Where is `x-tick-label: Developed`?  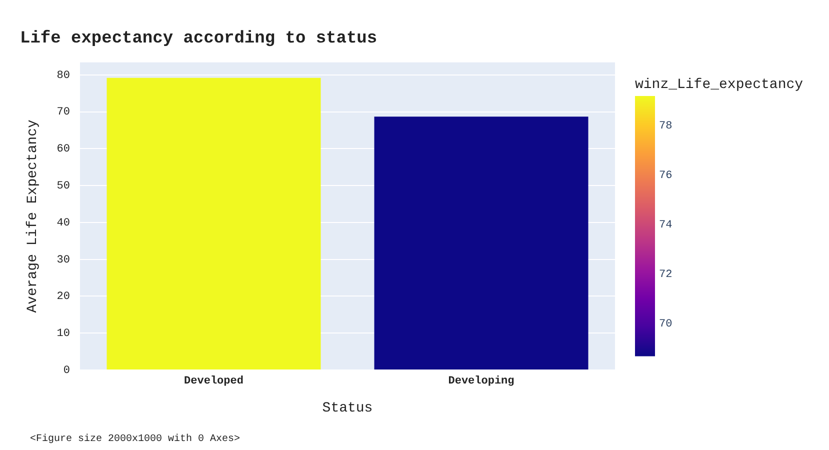
x-tick-label: Developed is located at coordinates (214, 381).